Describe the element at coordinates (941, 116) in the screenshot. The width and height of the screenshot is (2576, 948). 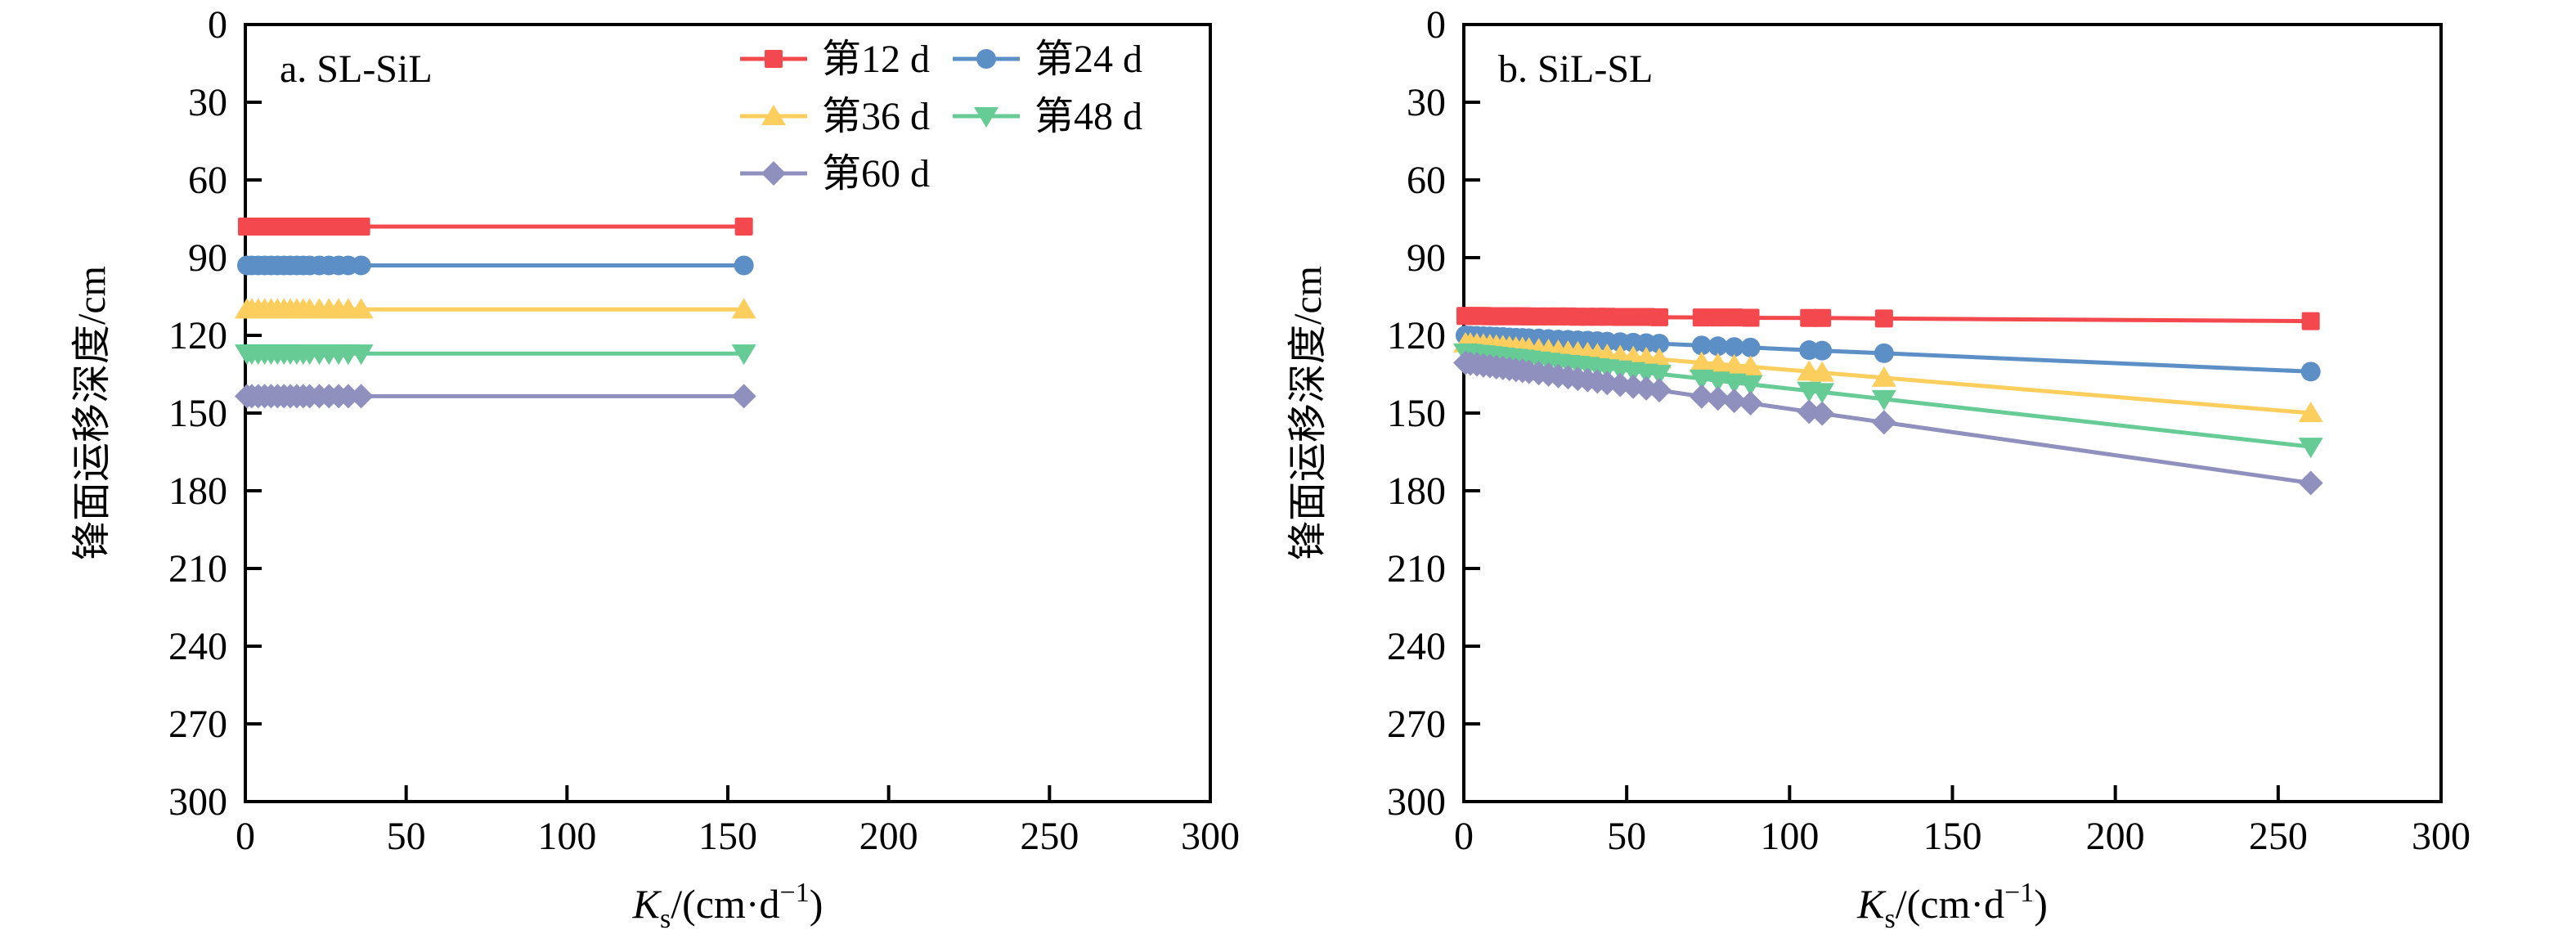
I see `legend: 第12 d 第24 d 第36 d 第48 d 第60 d` at that location.